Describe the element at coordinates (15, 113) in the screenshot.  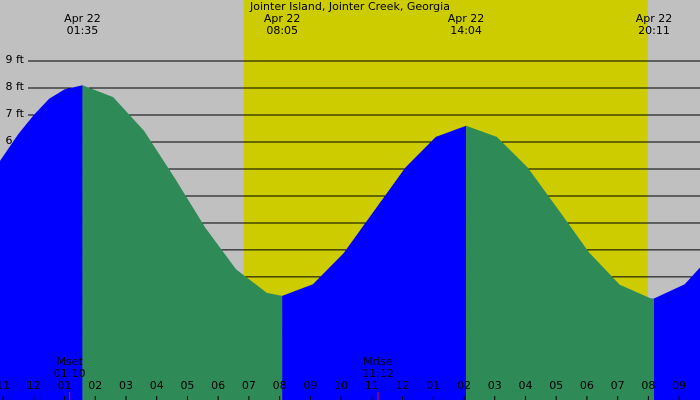
I see `y-tick-label: 7 ft` at that location.